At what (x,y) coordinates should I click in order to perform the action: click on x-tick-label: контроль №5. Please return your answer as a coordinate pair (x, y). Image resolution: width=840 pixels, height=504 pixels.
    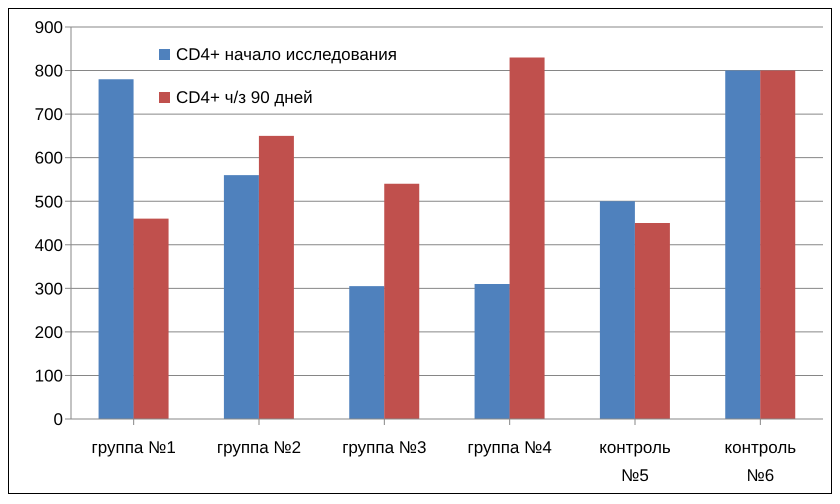
    Looking at the image, I should click on (635, 461).